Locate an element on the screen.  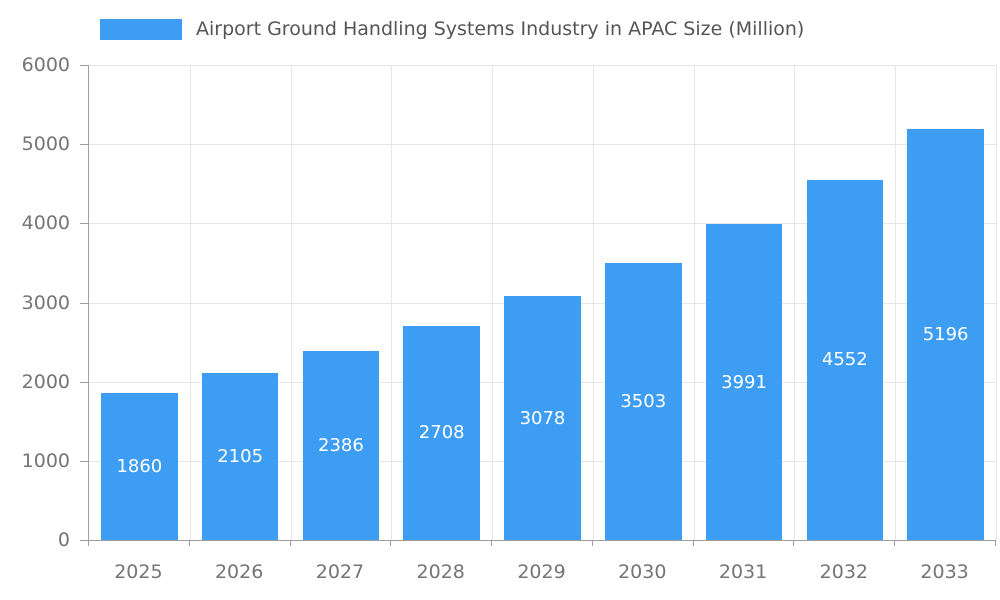
bar-value-label: 1860 is located at coordinates (139, 466).